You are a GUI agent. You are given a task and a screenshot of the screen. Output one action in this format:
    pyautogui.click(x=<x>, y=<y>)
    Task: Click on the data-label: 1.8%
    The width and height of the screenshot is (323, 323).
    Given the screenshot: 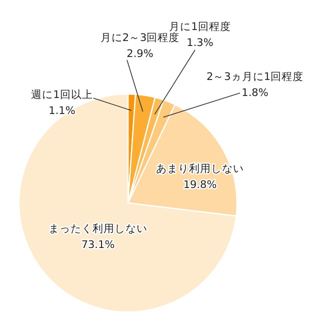 What is the action you would take?
    pyautogui.click(x=255, y=93)
    